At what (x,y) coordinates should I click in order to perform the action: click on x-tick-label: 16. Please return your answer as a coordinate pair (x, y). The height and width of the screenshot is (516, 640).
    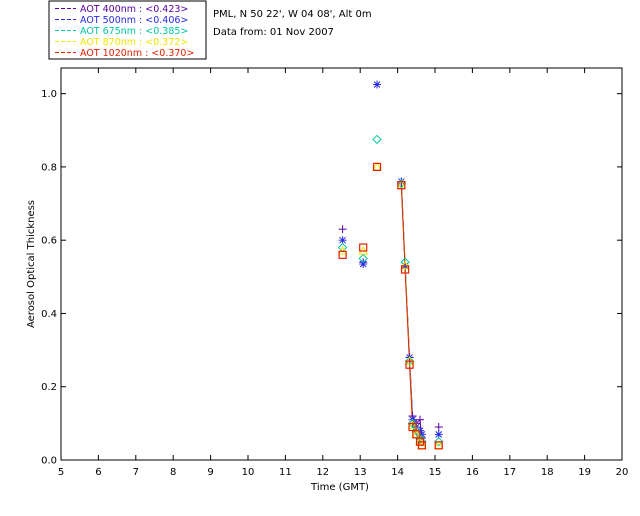
    Looking at the image, I should click on (472, 472).